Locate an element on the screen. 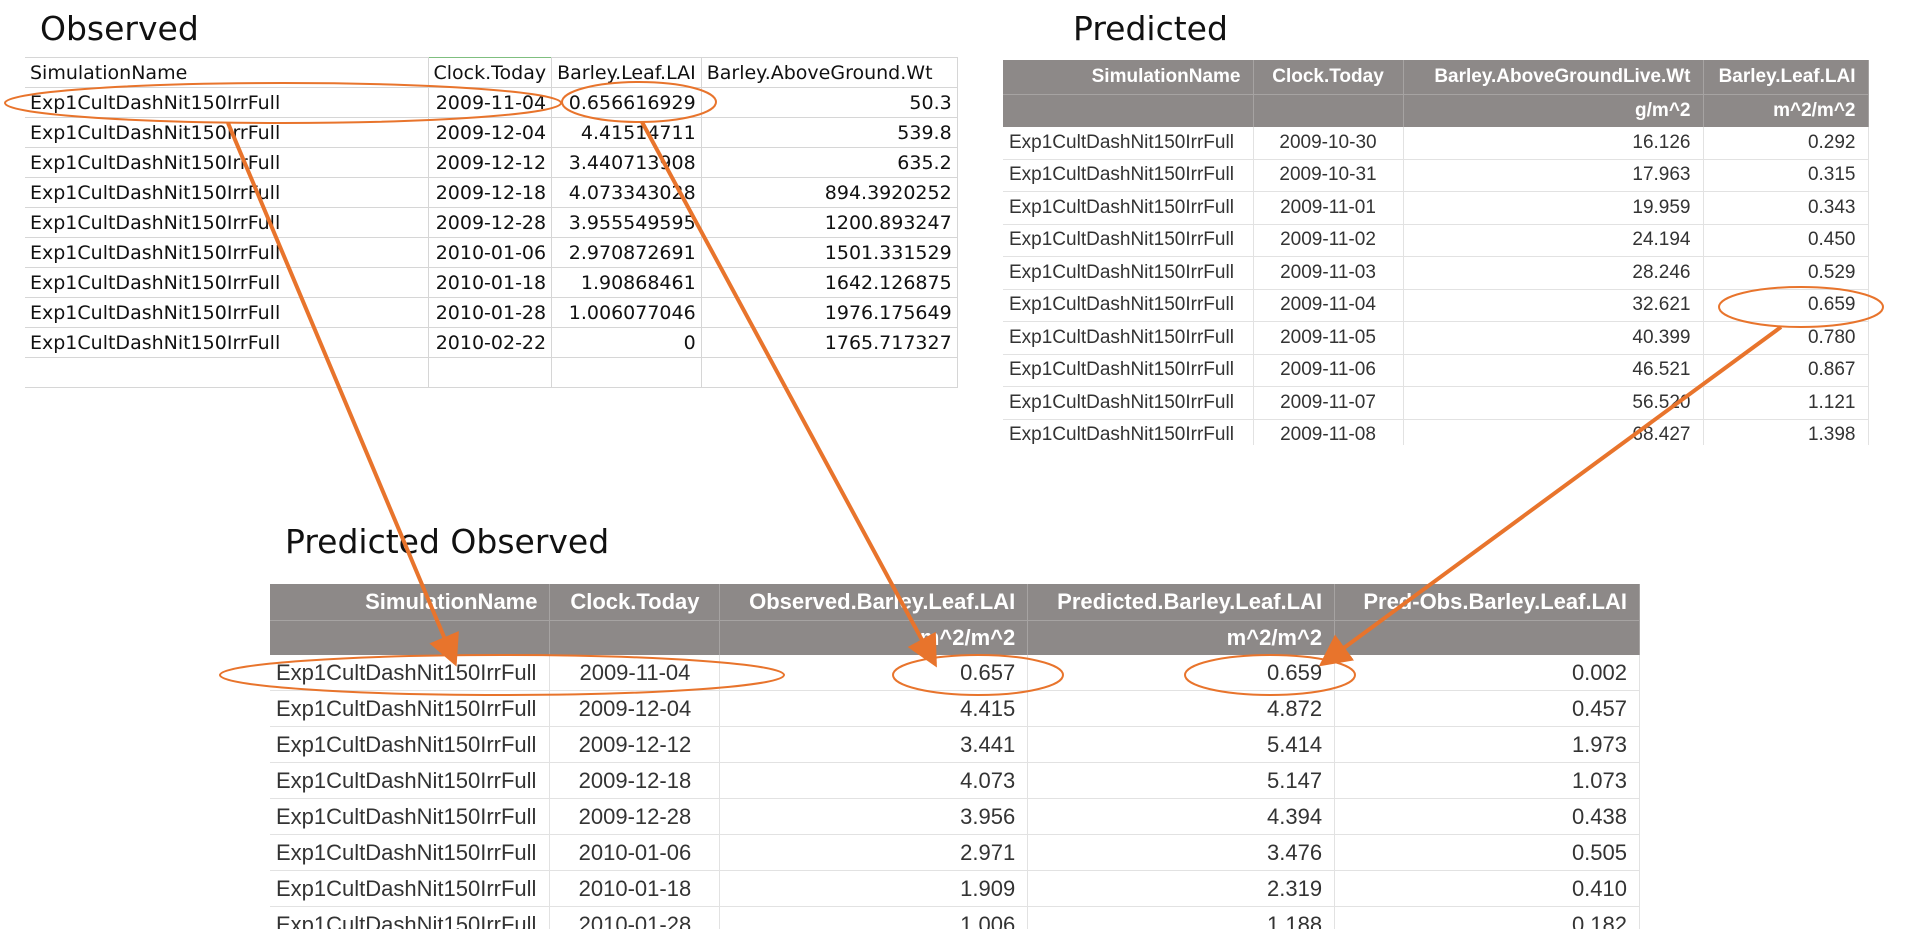  observed-cell: 1642.126875 is located at coordinates (829, 282).